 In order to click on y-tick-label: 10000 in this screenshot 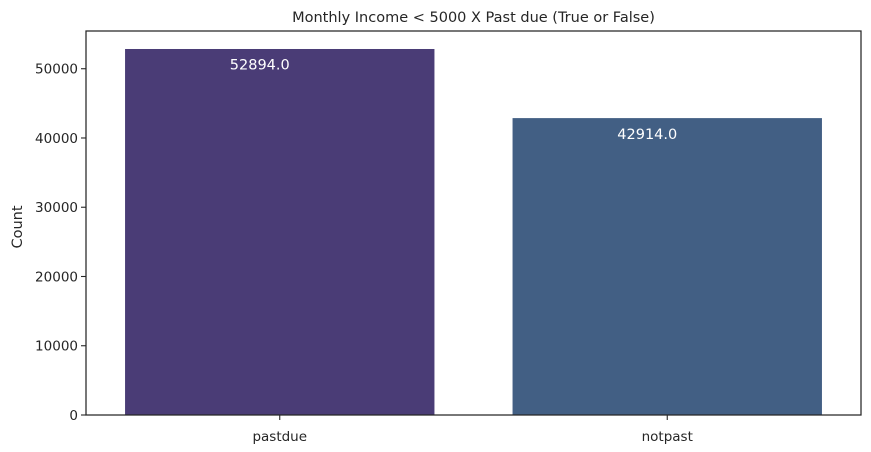, I will do `click(56, 347)`.